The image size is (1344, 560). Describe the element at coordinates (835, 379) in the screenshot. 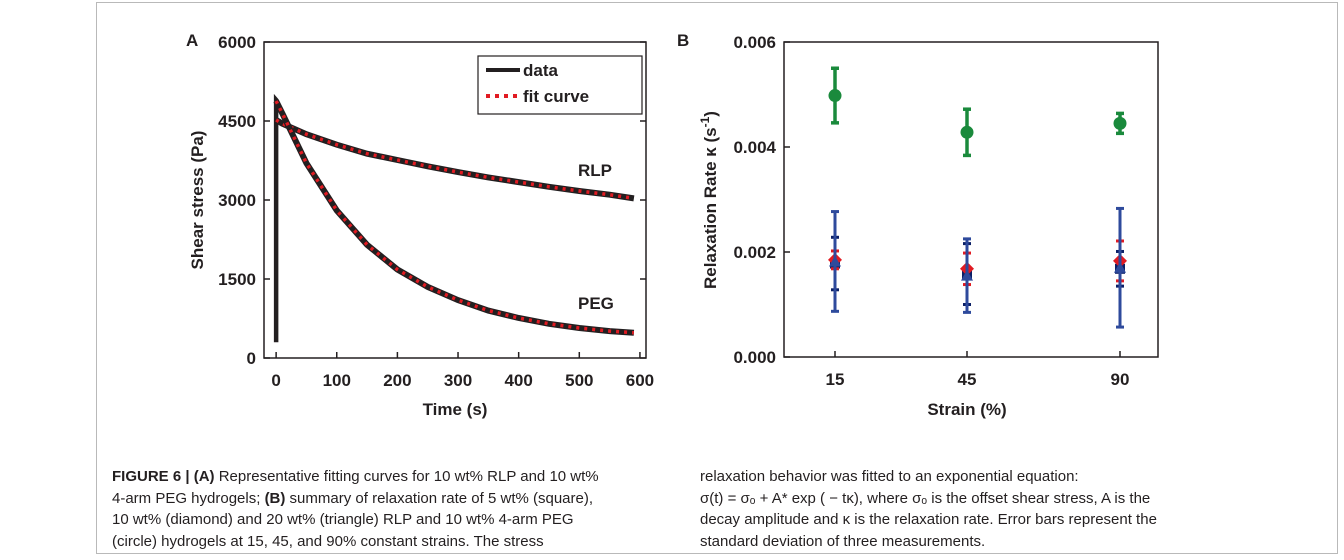

I see `x-tick-label: 15` at that location.